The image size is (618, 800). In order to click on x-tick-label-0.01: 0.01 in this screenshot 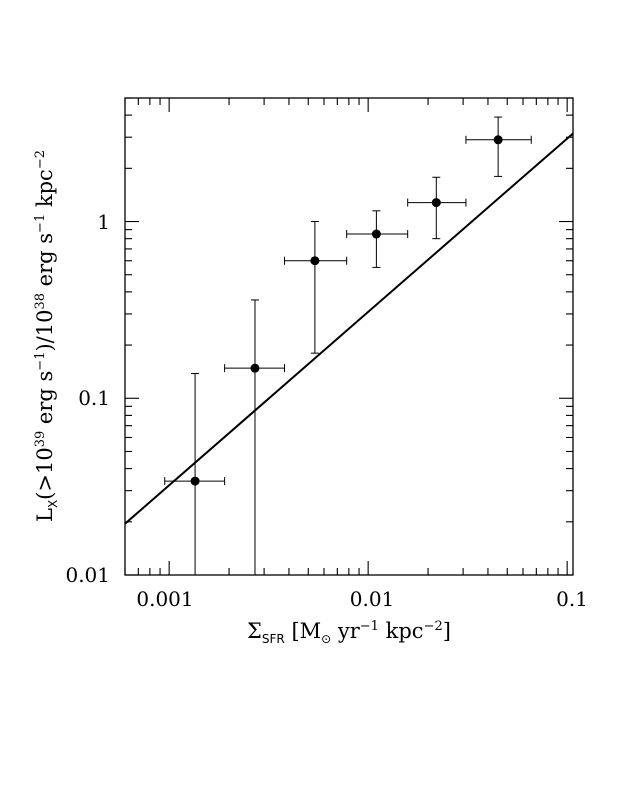, I will do `click(372, 599)`.